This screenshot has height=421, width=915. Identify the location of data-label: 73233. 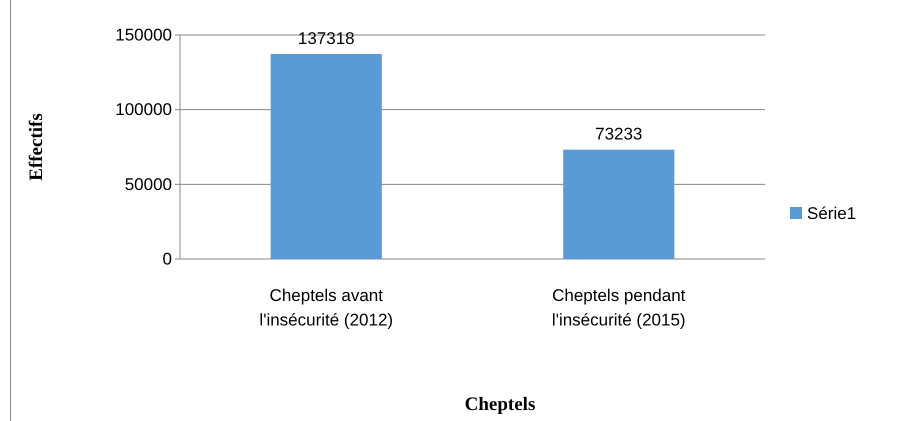
(618, 134).